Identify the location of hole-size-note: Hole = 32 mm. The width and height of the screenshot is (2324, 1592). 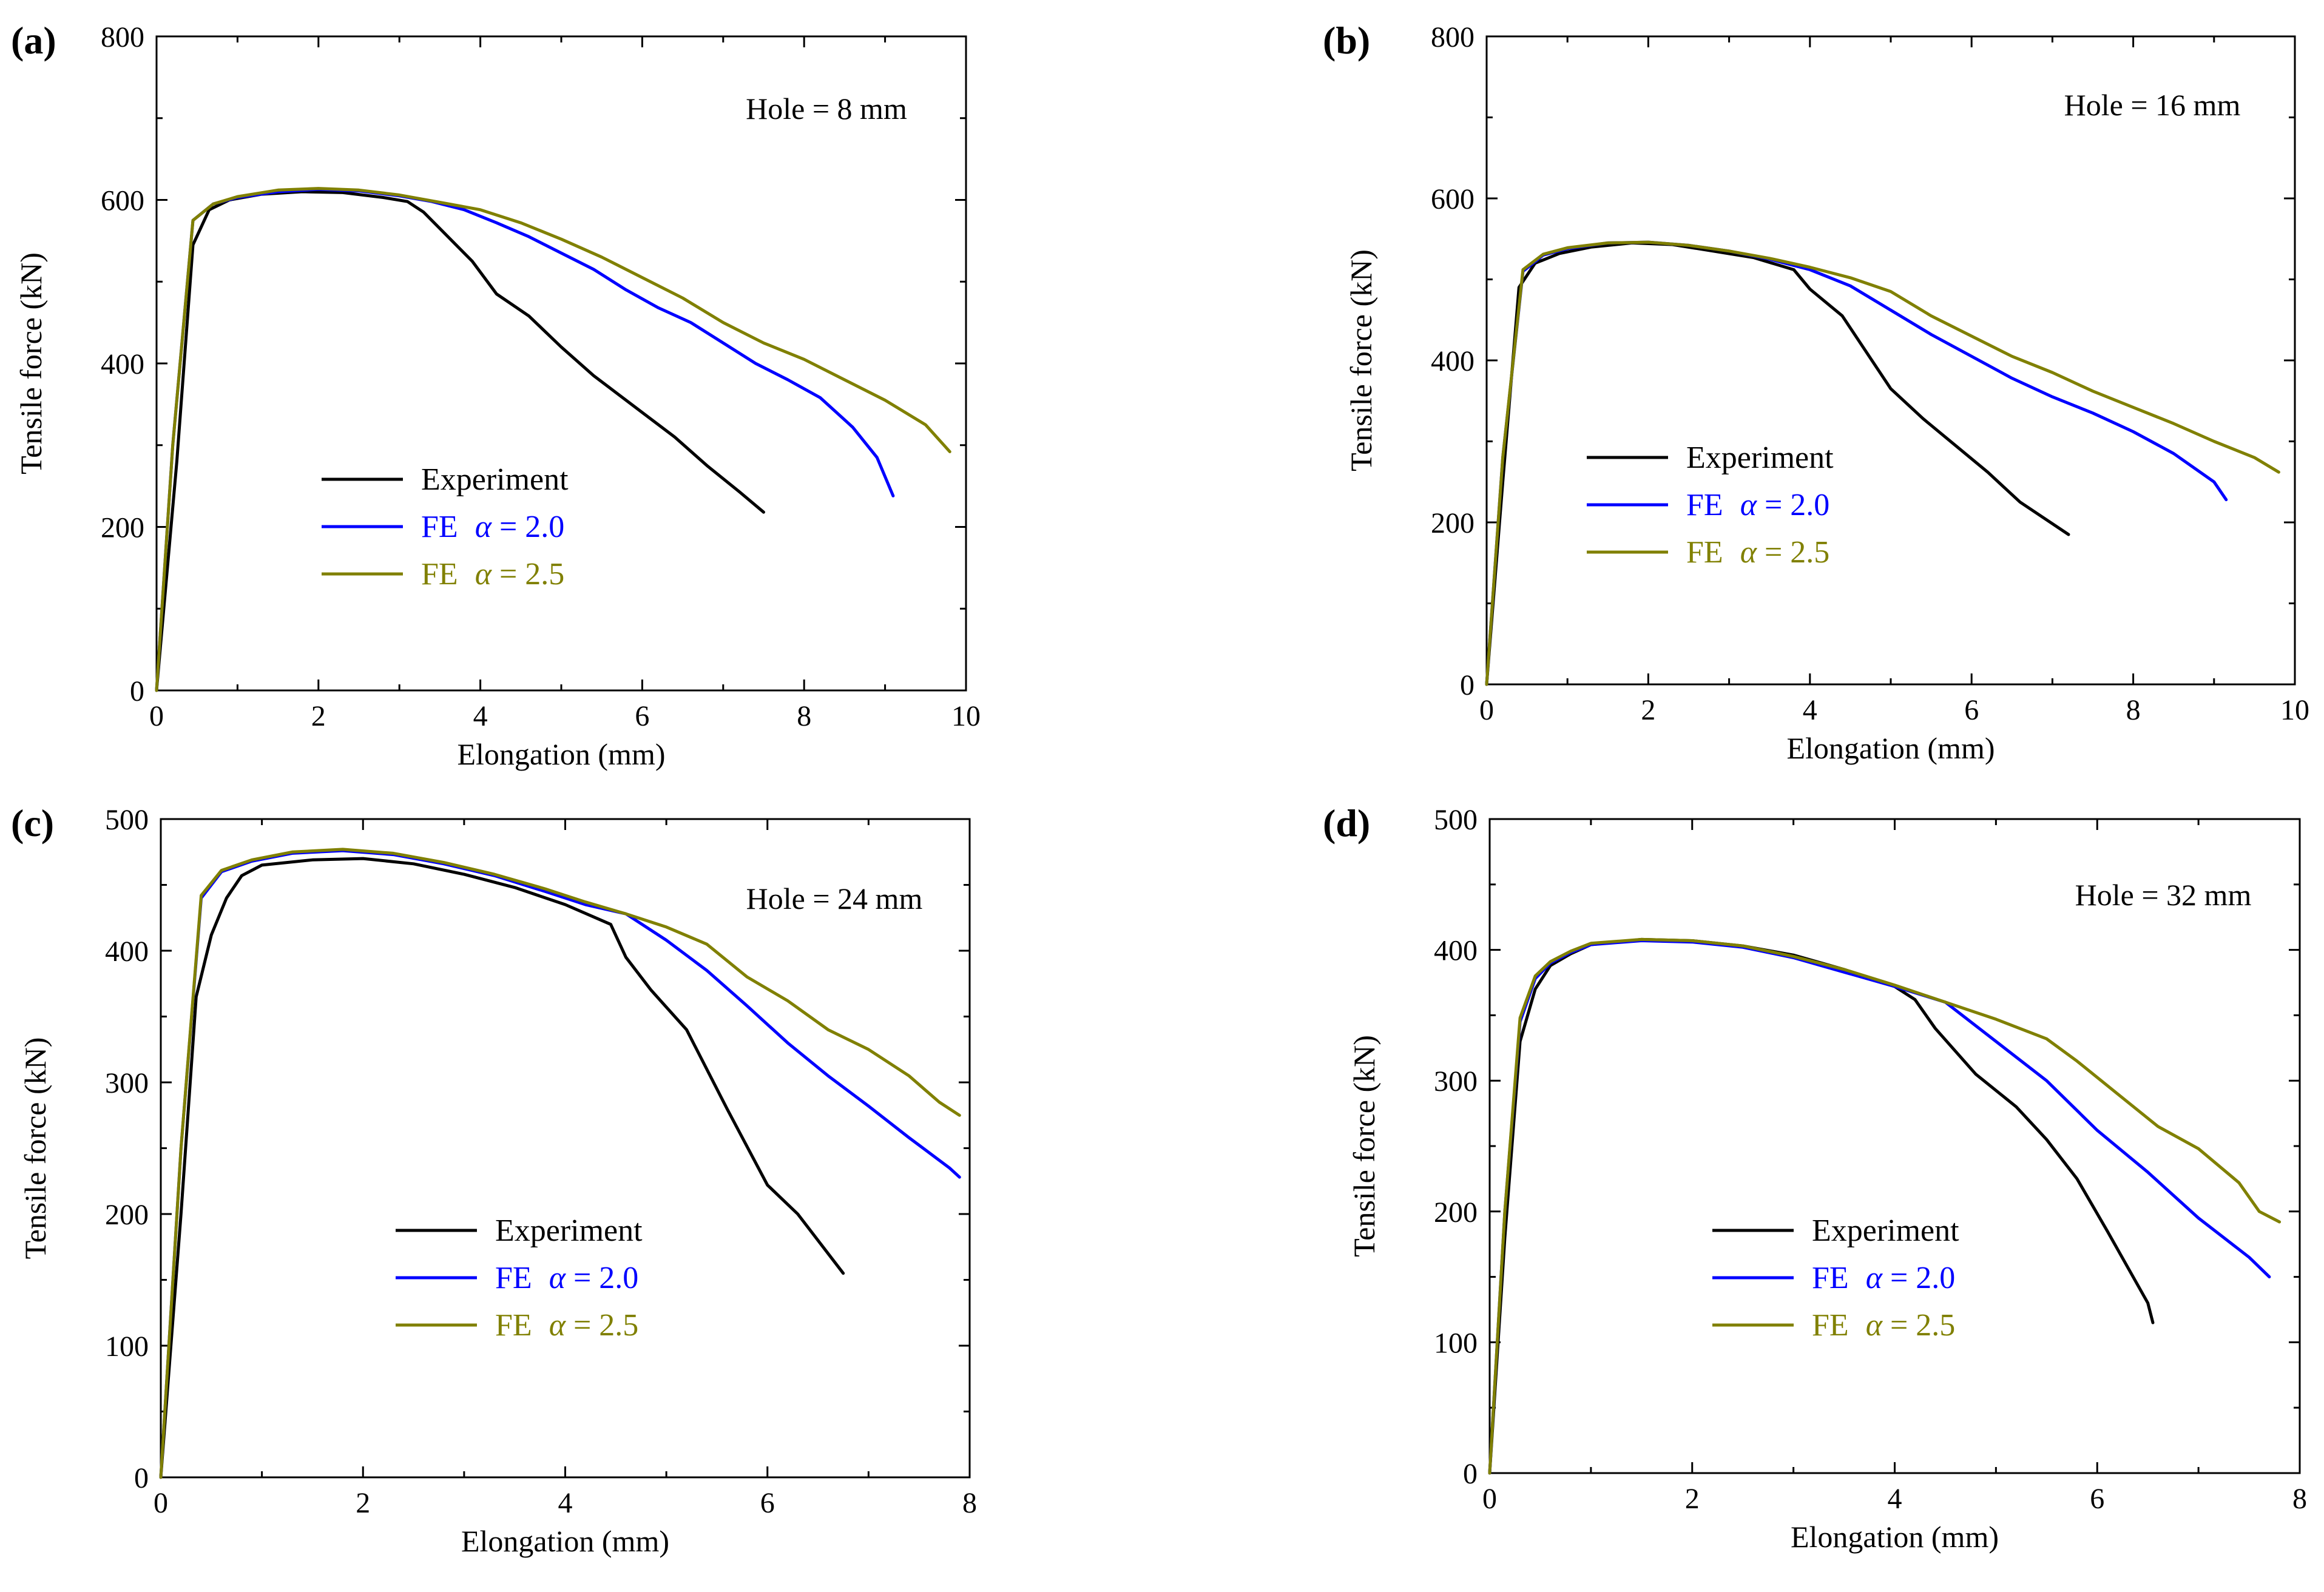
(2163, 895).